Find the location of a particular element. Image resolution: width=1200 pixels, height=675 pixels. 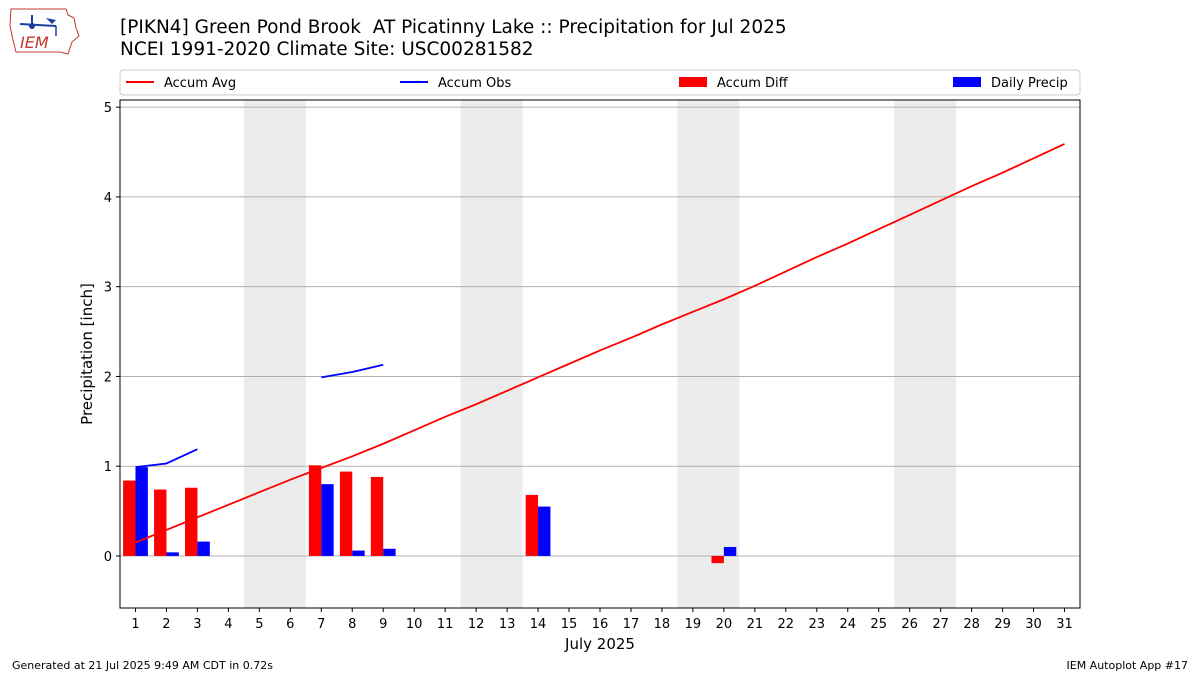

x-tick-label: 6 is located at coordinates (290, 624).